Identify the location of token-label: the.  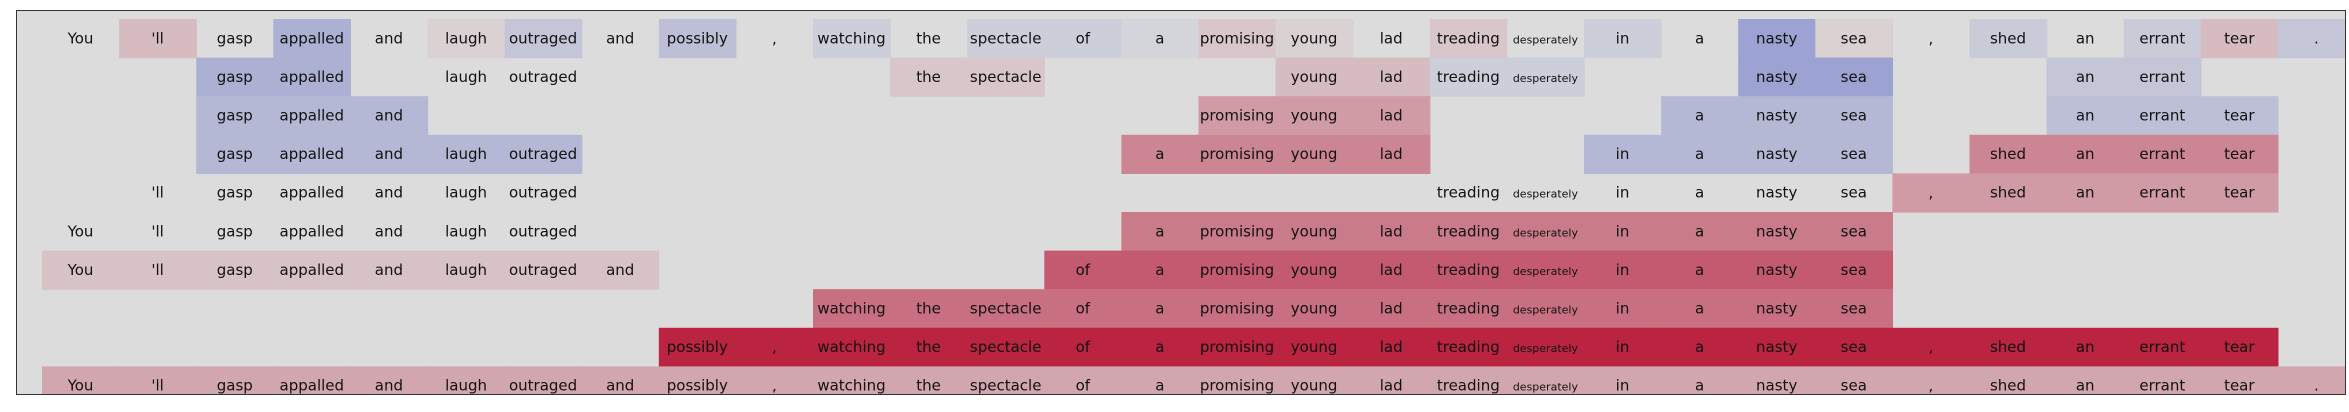
(928, 77).